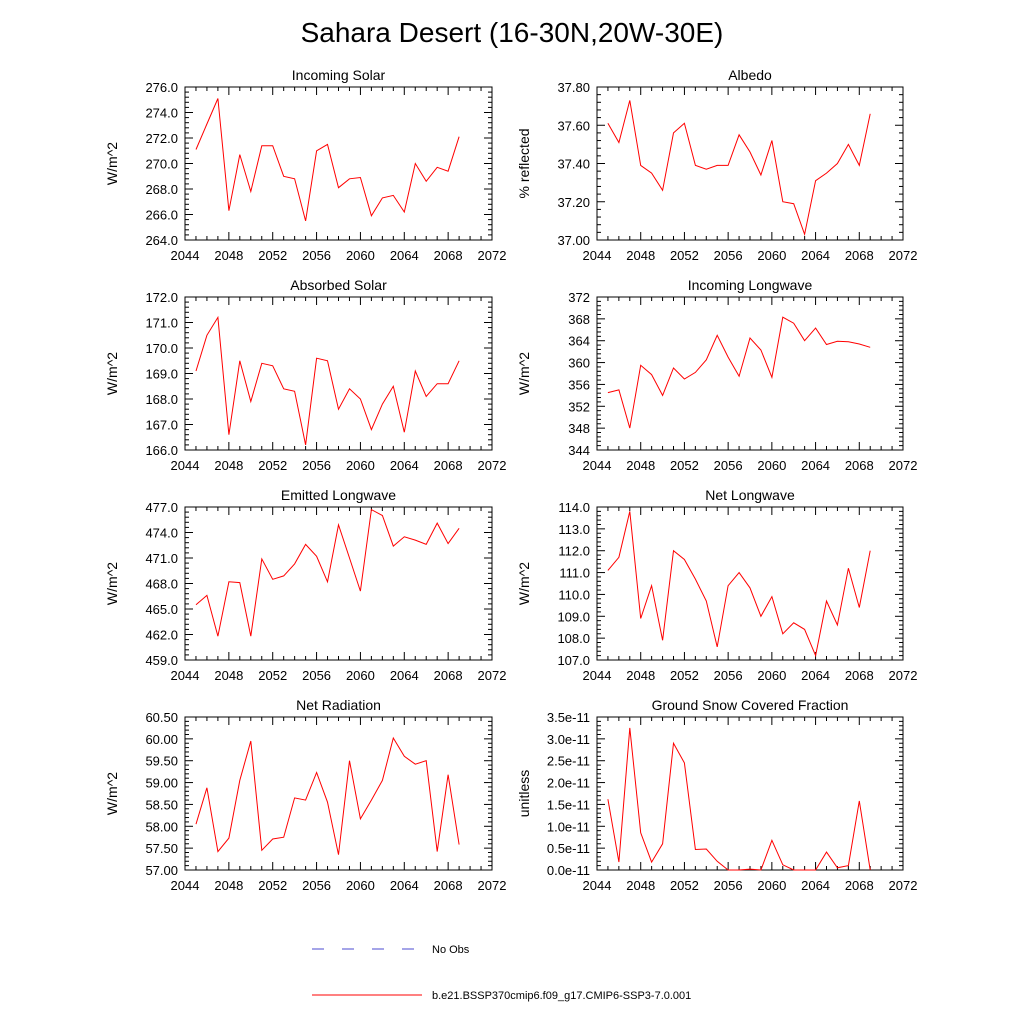  Describe the element at coordinates (161, 374) in the screenshot. I see `y-tick-label: 169.0` at that location.